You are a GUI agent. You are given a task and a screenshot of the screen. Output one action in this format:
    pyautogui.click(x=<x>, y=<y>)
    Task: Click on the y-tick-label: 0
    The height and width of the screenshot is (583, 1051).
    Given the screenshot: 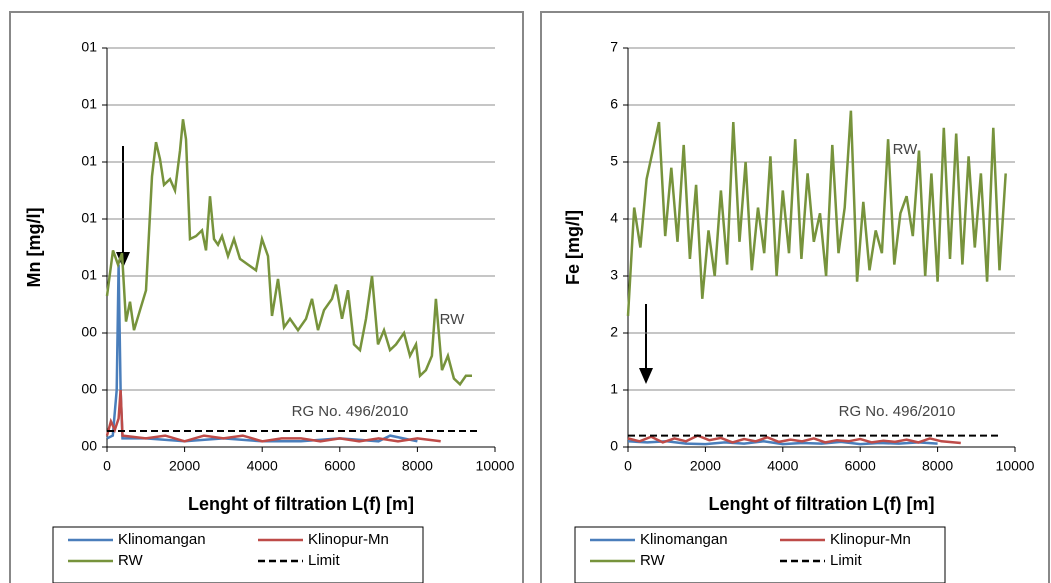 What is the action you would take?
    pyautogui.click(x=614, y=446)
    